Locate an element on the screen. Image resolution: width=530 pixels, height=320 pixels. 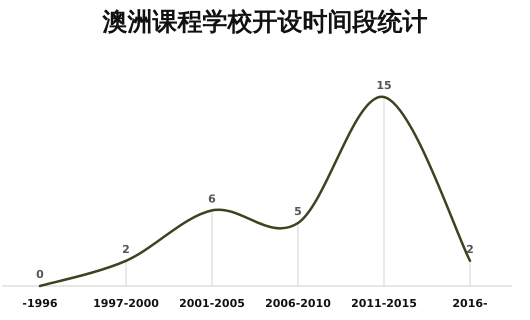
data-label: 0 is located at coordinates (40, 274).